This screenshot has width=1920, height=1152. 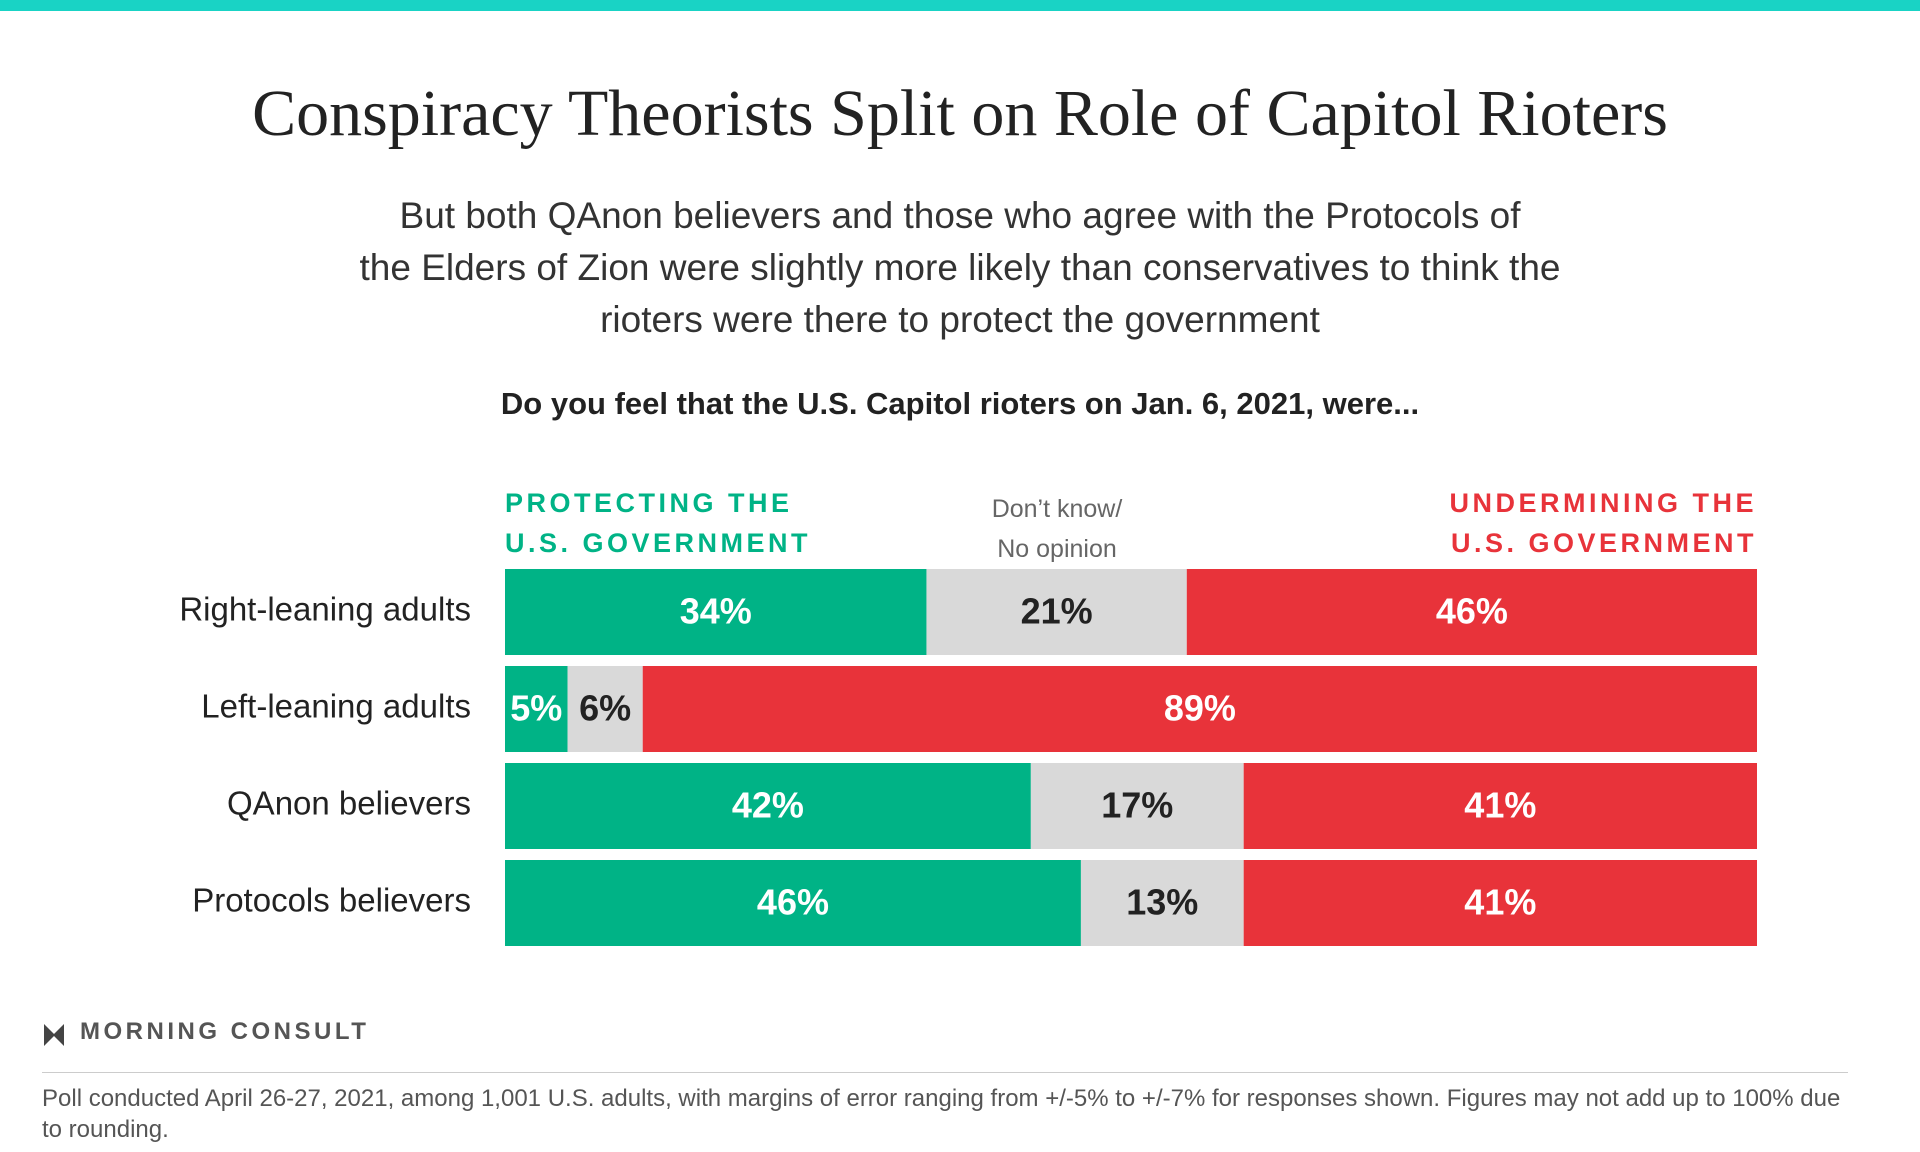 I want to click on value-label: 17%, so click(x=1137, y=805).